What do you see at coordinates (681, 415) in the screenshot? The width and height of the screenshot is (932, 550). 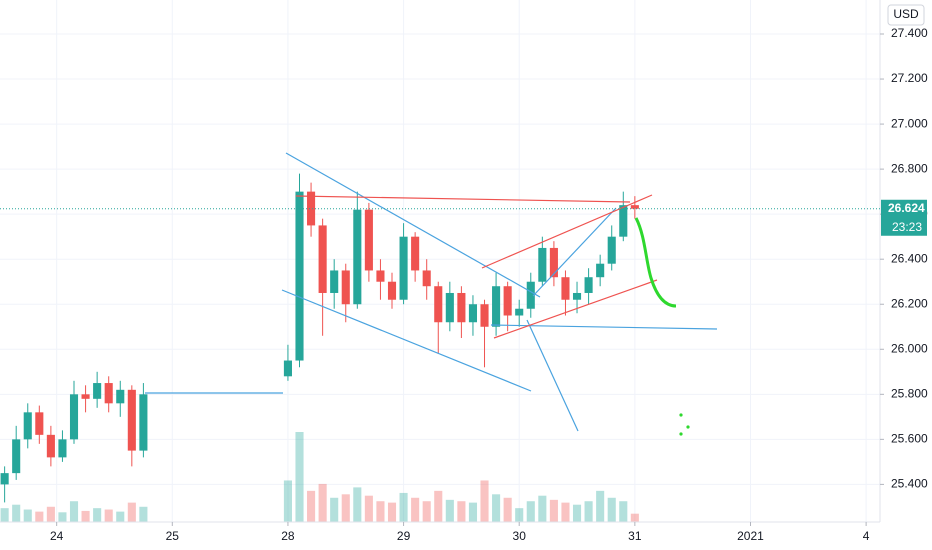 I see `dot` at bounding box center [681, 415].